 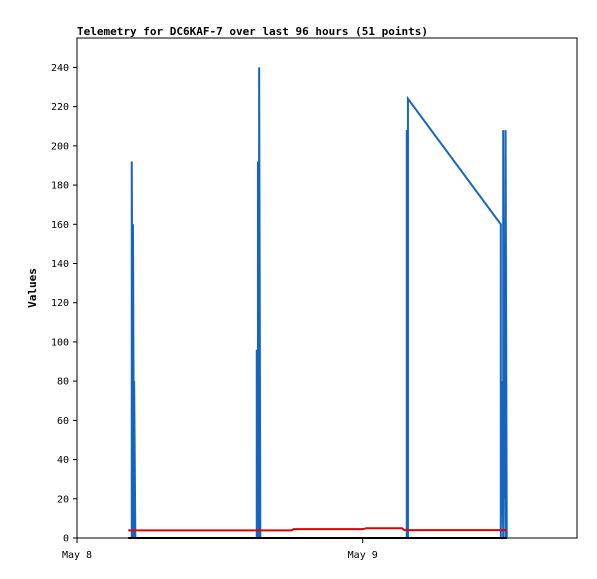 I want to click on y-tick-label: 140, so click(x=60, y=264).